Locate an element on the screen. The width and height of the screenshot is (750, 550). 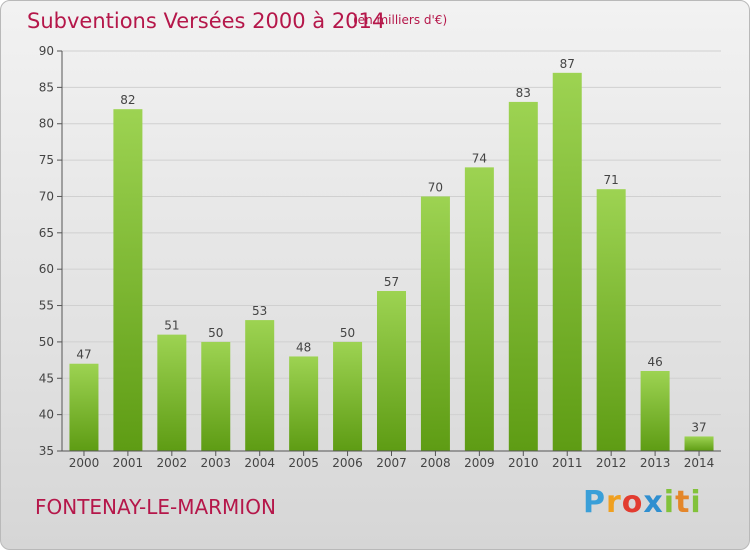
data-label: 37 is located at coordinates (698, 427).